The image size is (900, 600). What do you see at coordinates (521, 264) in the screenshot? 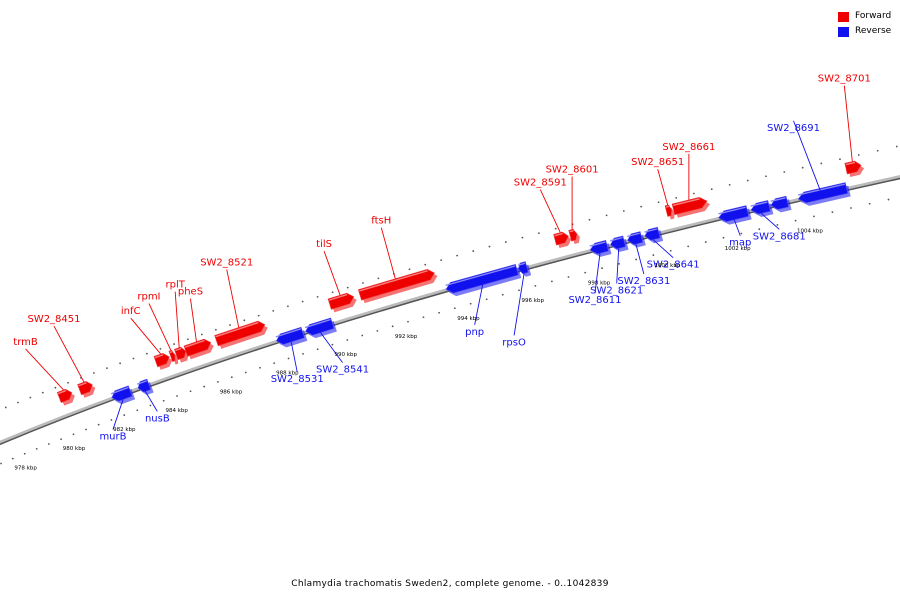
I see `gene-rpso-highlight` at bounding box center [521, 264].